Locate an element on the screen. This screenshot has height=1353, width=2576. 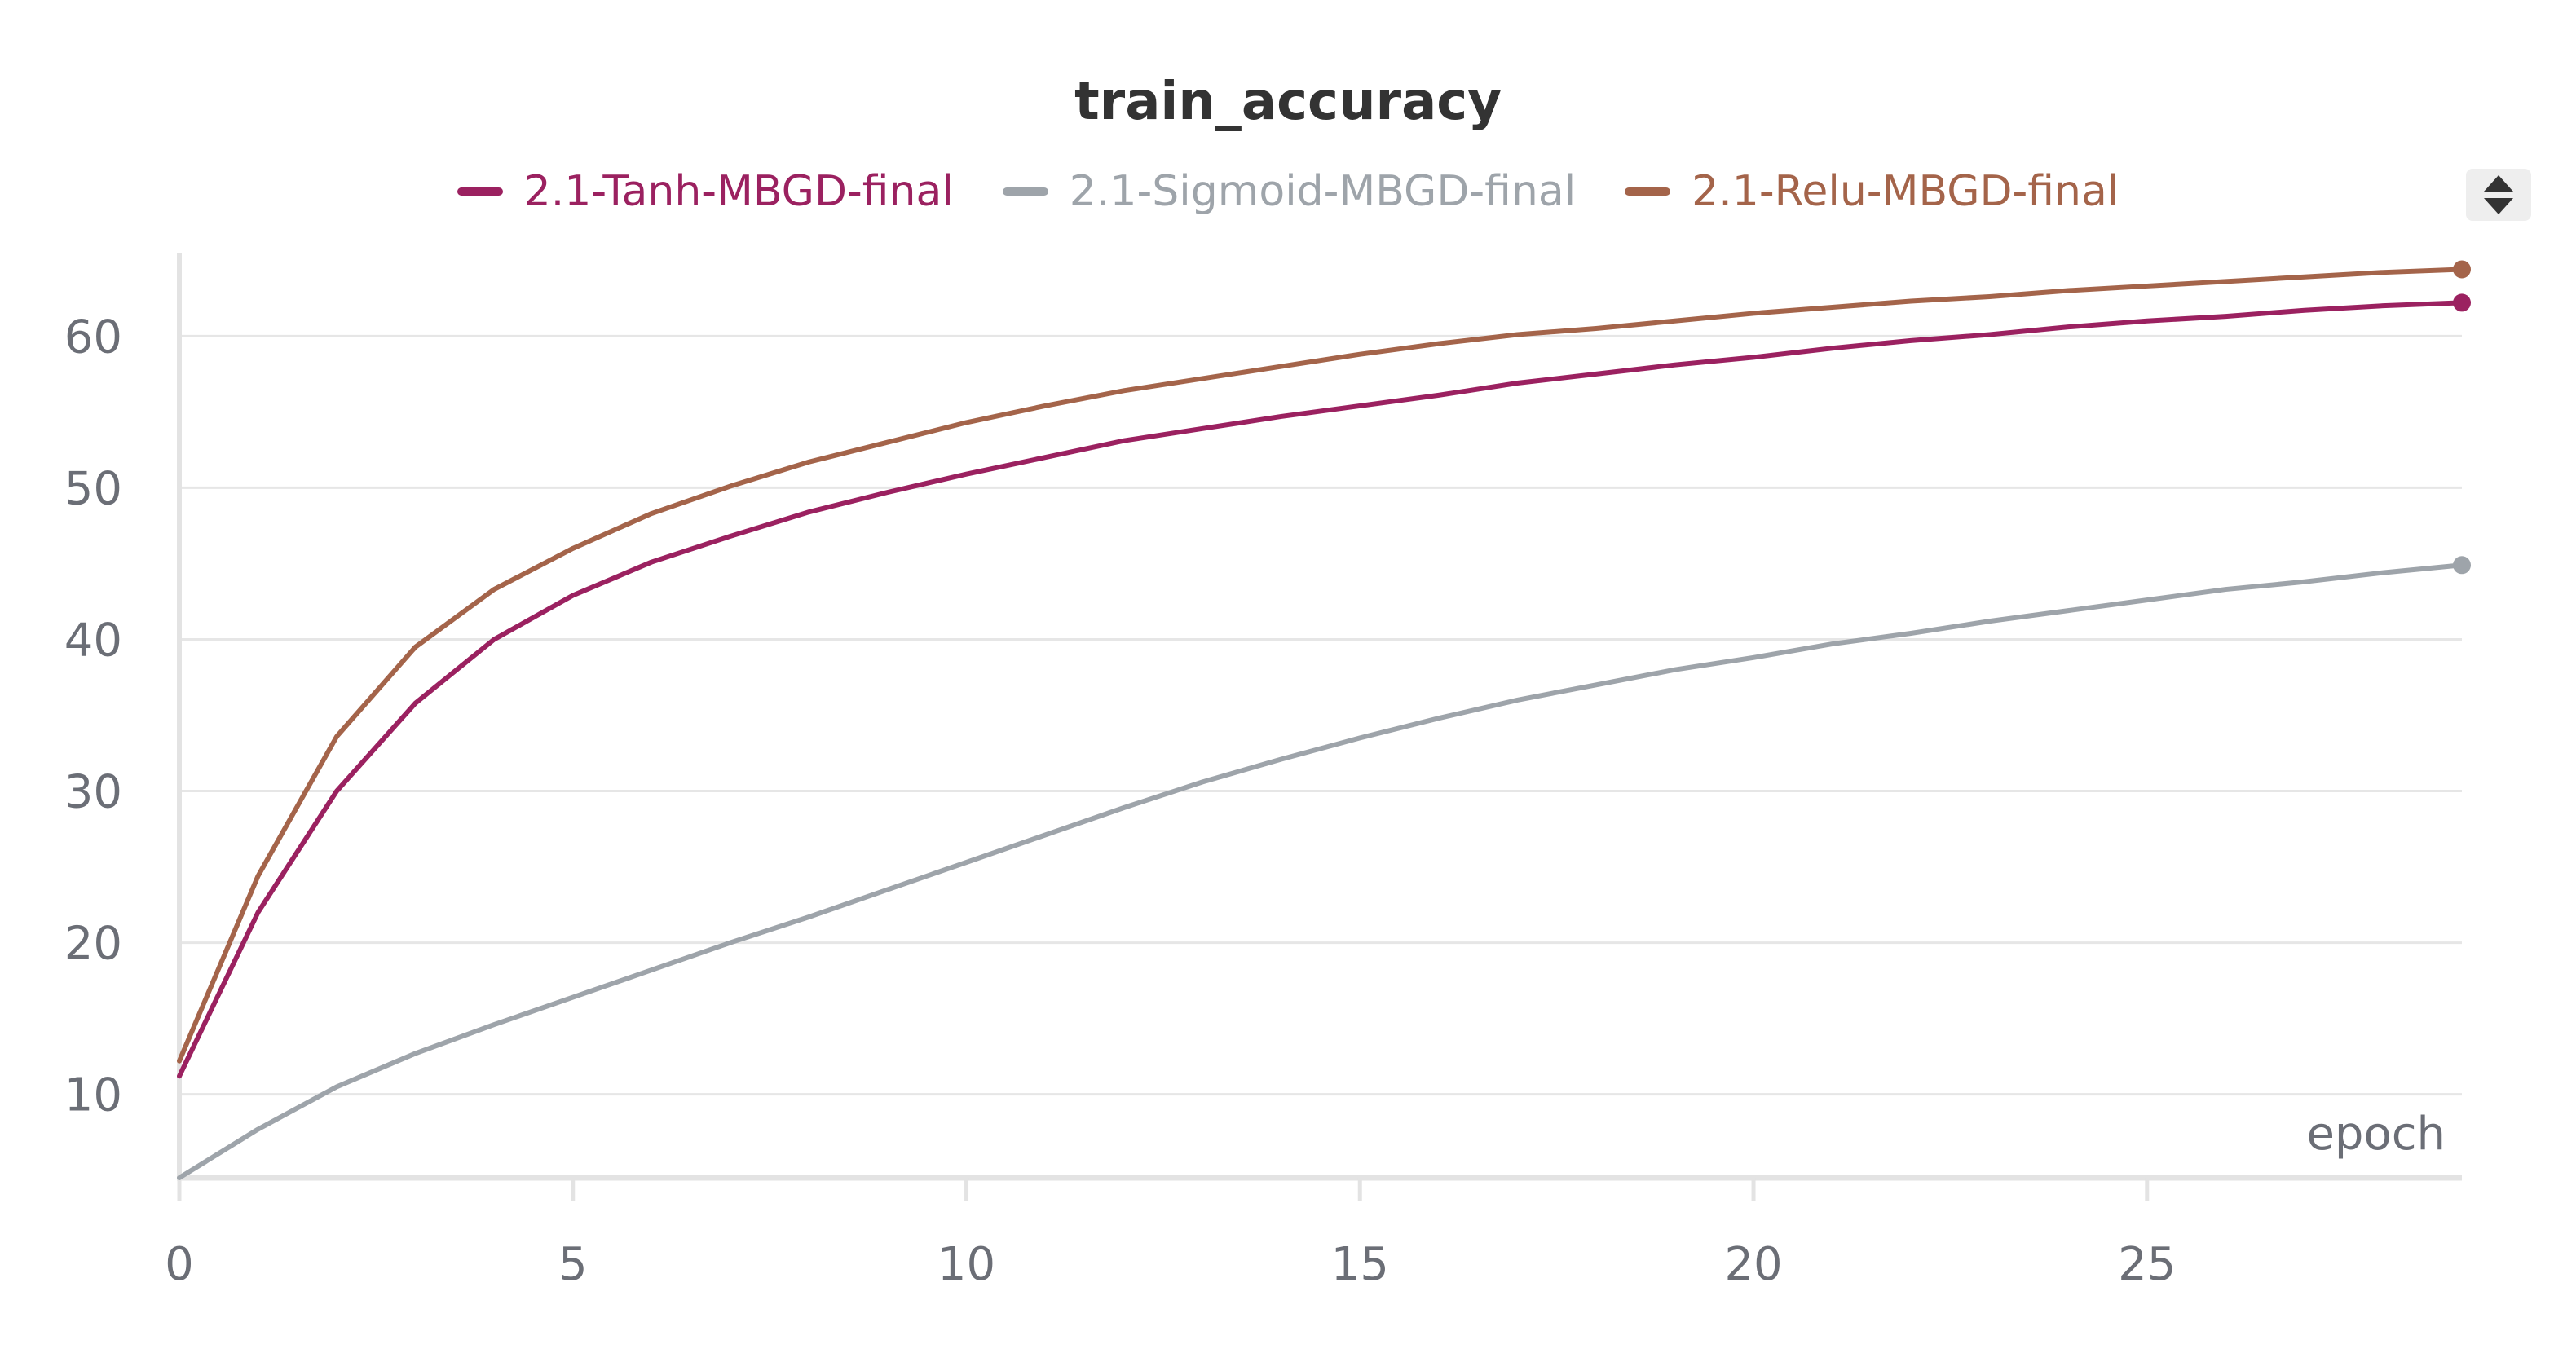
legend-item-2: 2.1-Relu-MBGD-final is located at coordinates (1872, 191).